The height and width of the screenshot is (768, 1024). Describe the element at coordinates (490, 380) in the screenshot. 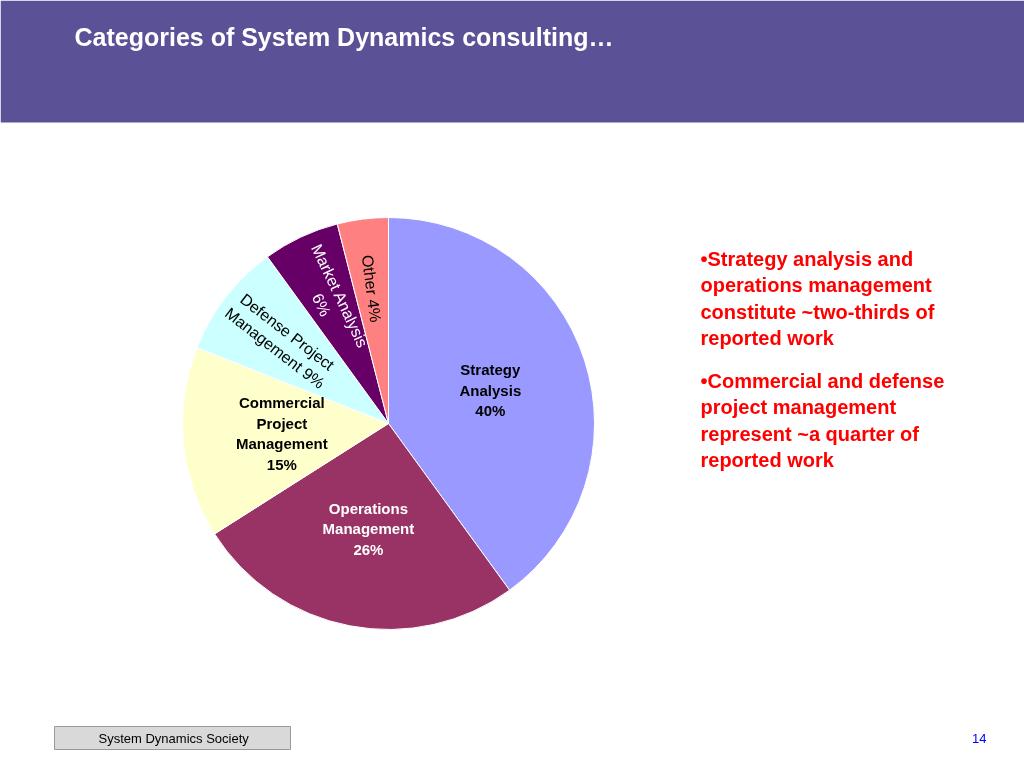

I see `slice-label: Strategy Analysis` at that location.